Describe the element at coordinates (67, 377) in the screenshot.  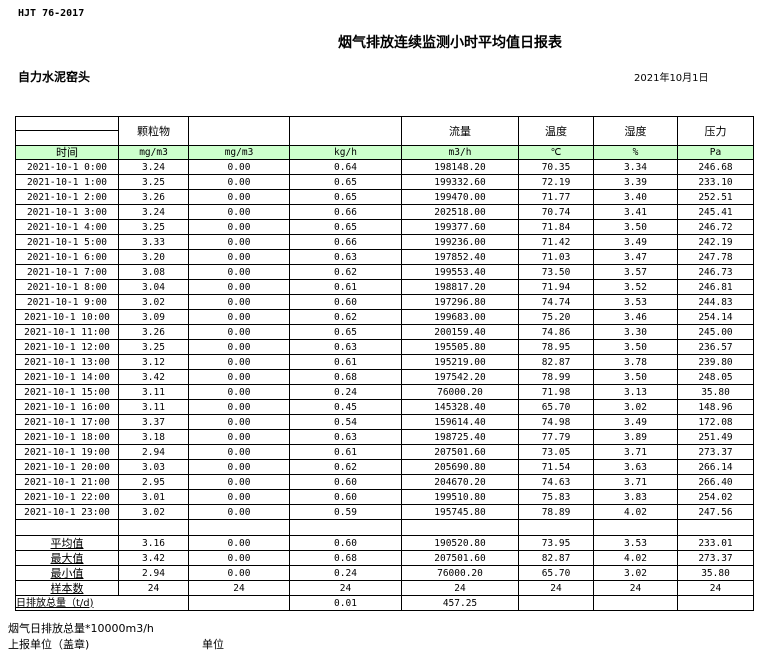
I see `time-cell: 2021-10-1 14:00` at that location.